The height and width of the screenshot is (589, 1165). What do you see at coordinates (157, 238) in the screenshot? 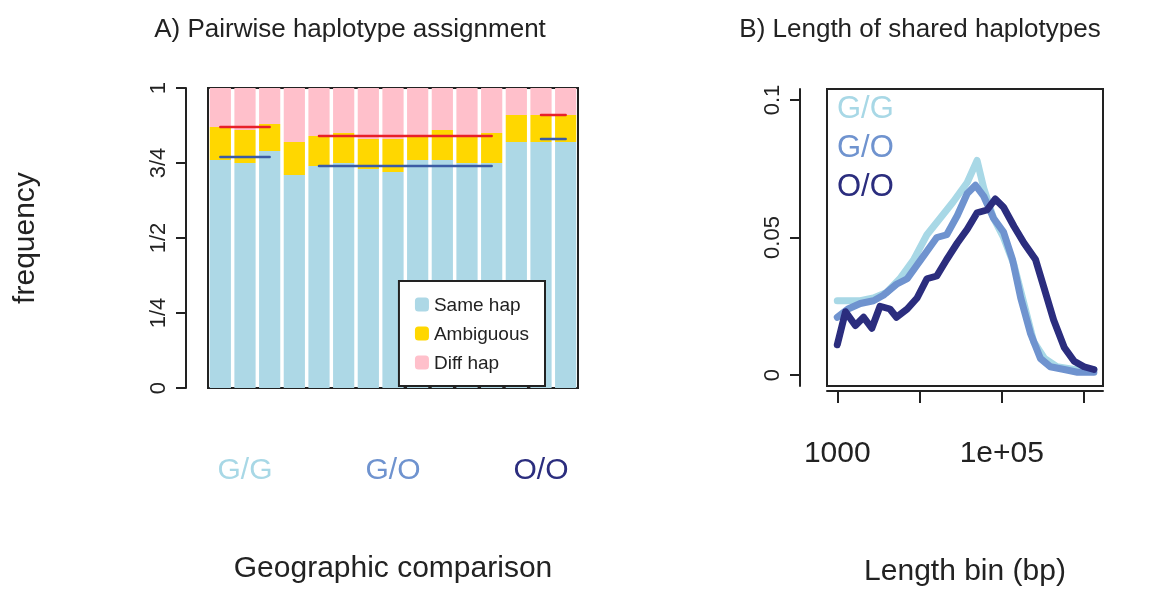
I see `y-tick-label: 1/2` at bounding box center [157, 238].